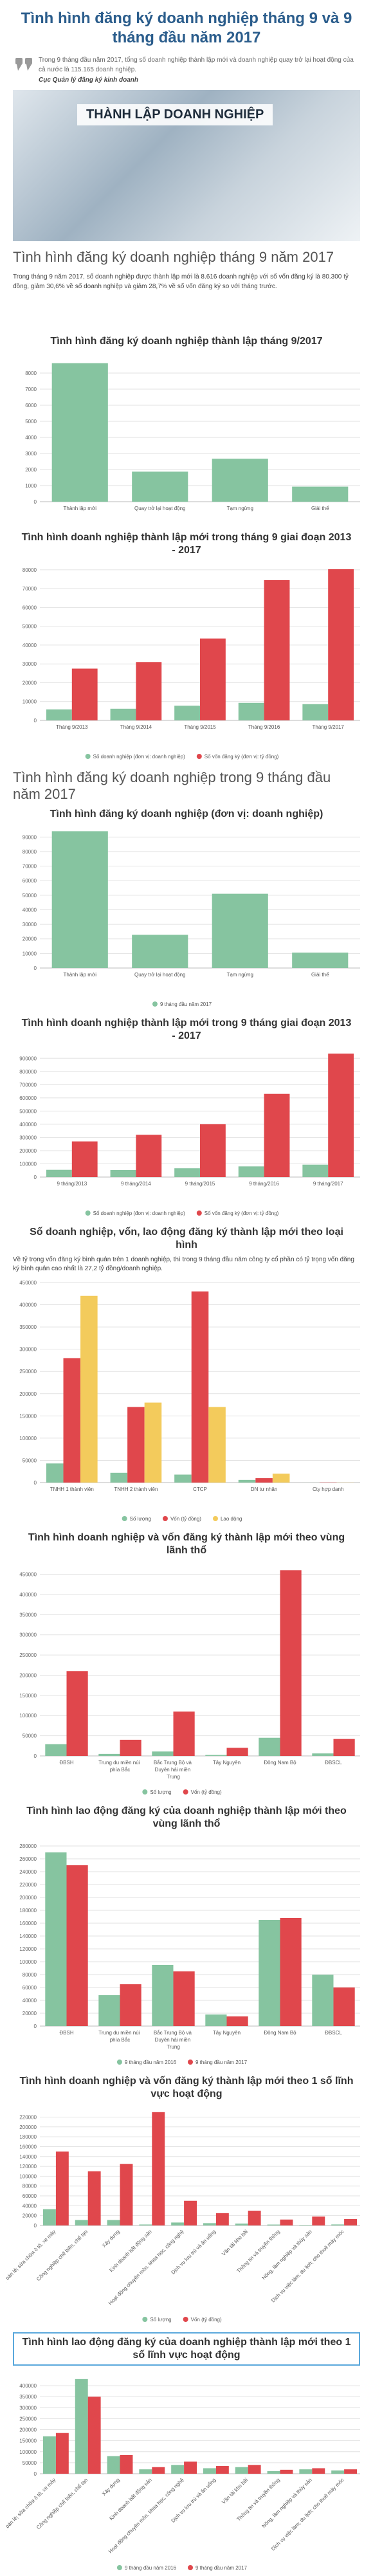  Describe the element at coordinates (30, 939) in the screenshot. I see `y-tick-label: 20000` at that location.